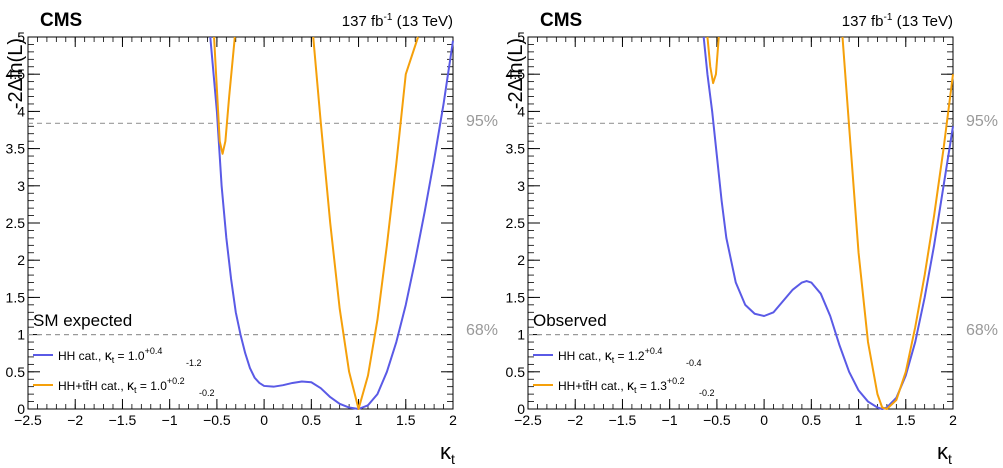  Describe the element at coordinates (570, 320) in the screenshot. I see `condition-label: Observed` at that location.